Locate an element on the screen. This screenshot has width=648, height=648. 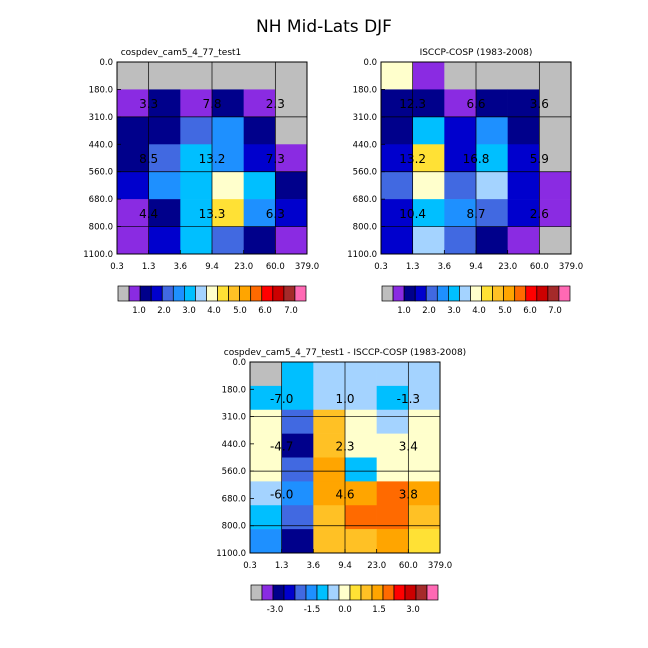
diff-cell-r5-c2 is located at coordinates (329, 493).